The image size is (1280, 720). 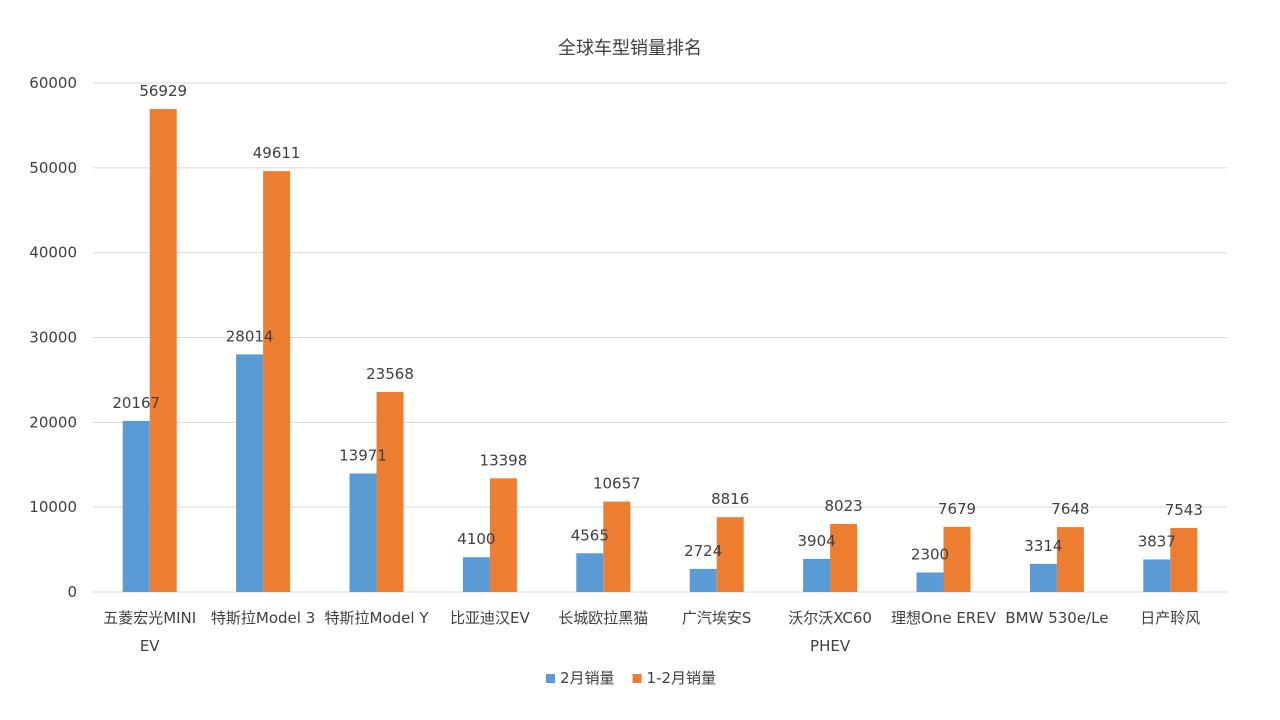 What do you see at coordinates (587, 678) in the screenshot?
I see `legend-label: 2月销量` at bounding box center [587, 678].